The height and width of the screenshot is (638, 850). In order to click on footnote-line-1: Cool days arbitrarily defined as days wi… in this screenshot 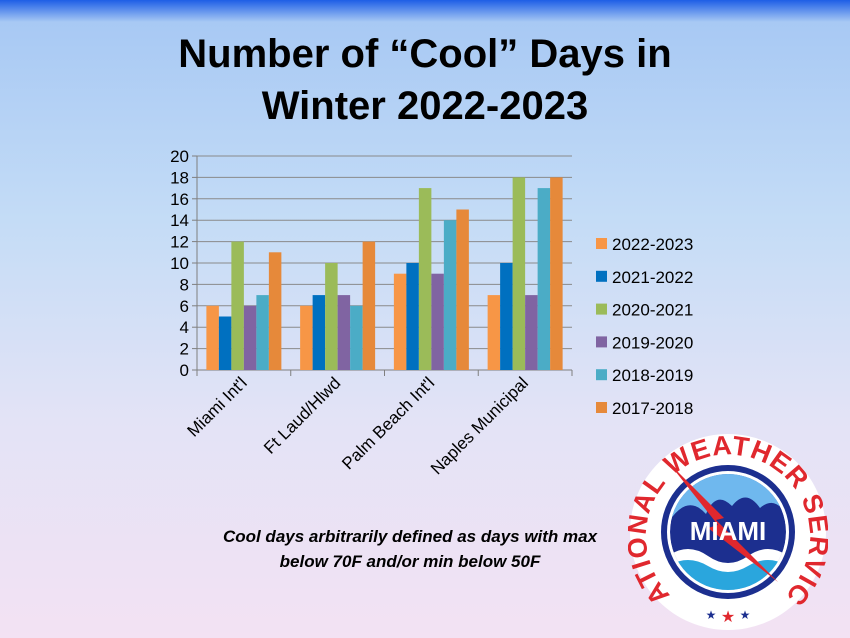, I will do `click(410, 536)`.